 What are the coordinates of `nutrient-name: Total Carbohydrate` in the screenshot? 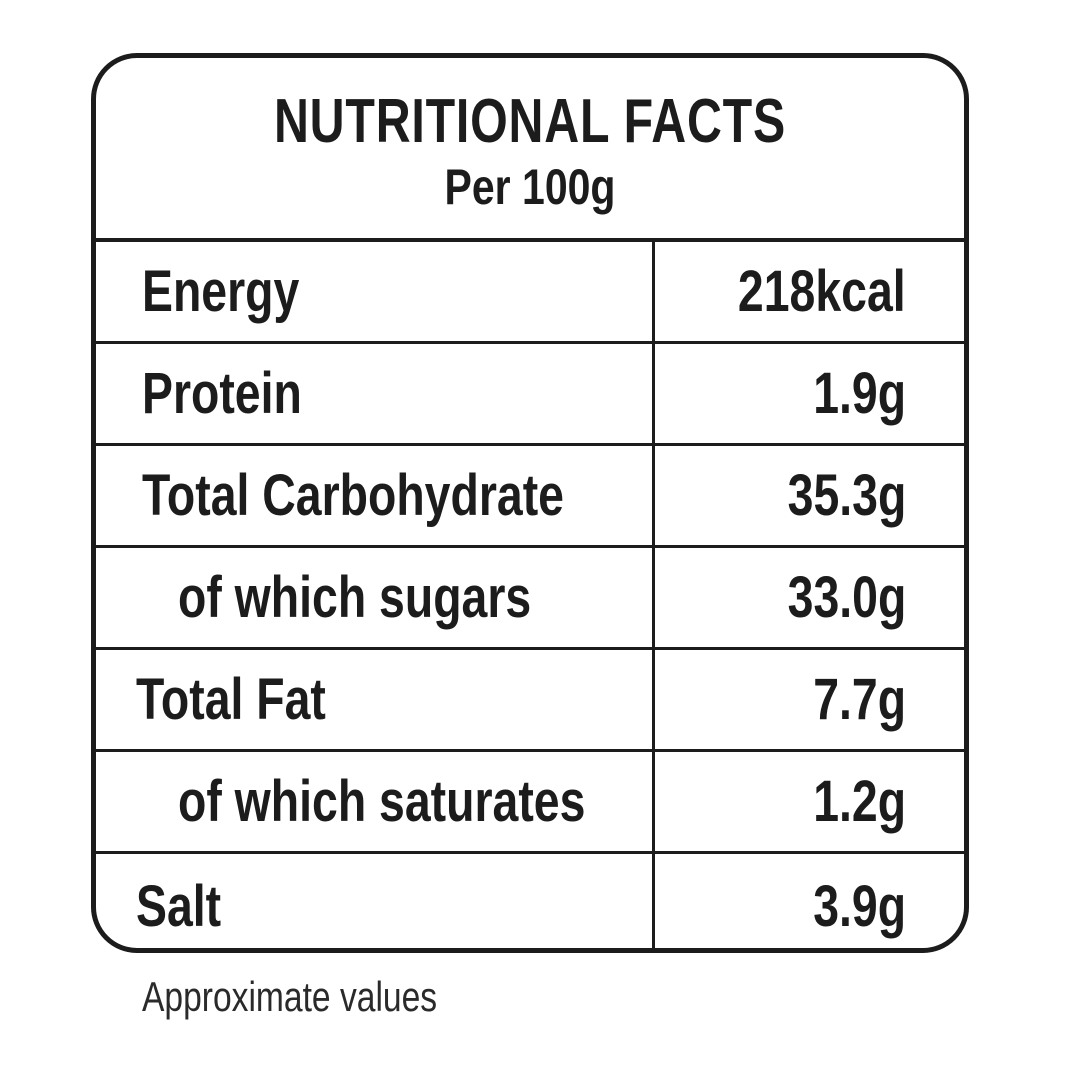 It's located at (353, 495).